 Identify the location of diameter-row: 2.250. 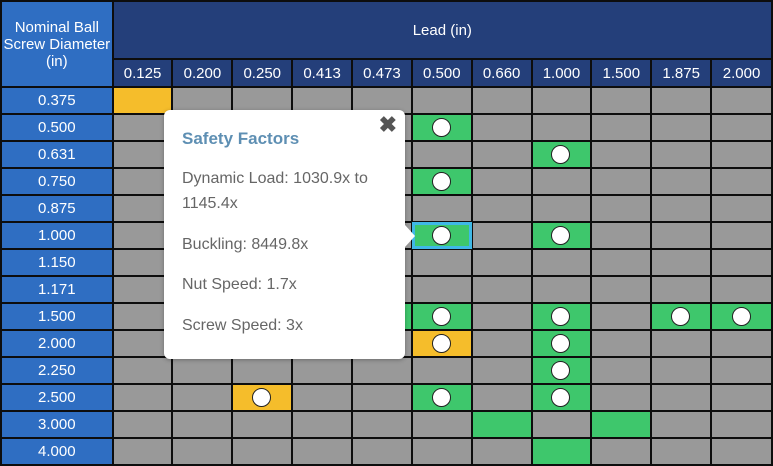
(386, 370).